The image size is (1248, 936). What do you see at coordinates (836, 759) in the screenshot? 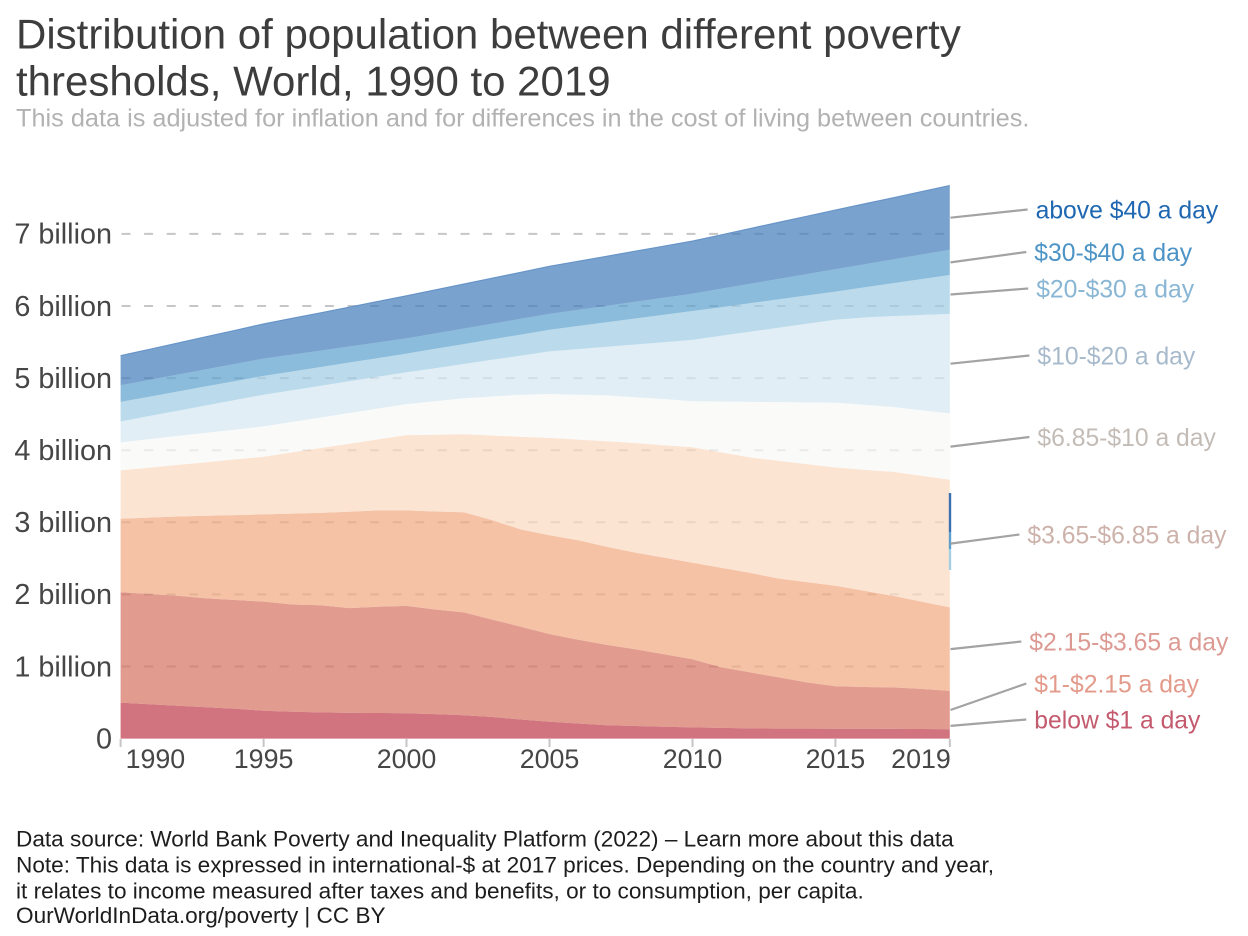
I see `svg-text: 2015` at bounding box center [836, 759].